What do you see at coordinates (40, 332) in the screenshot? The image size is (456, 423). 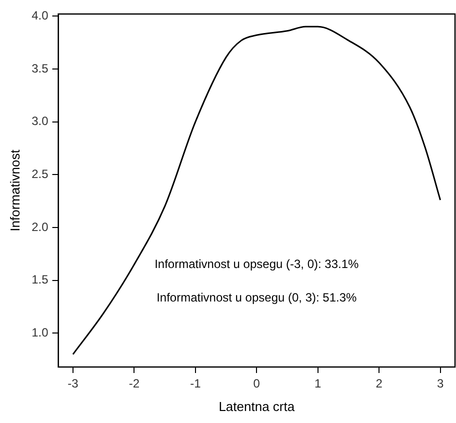 I see `y-tick-label: 1.0` at bounding box center [40, 332].